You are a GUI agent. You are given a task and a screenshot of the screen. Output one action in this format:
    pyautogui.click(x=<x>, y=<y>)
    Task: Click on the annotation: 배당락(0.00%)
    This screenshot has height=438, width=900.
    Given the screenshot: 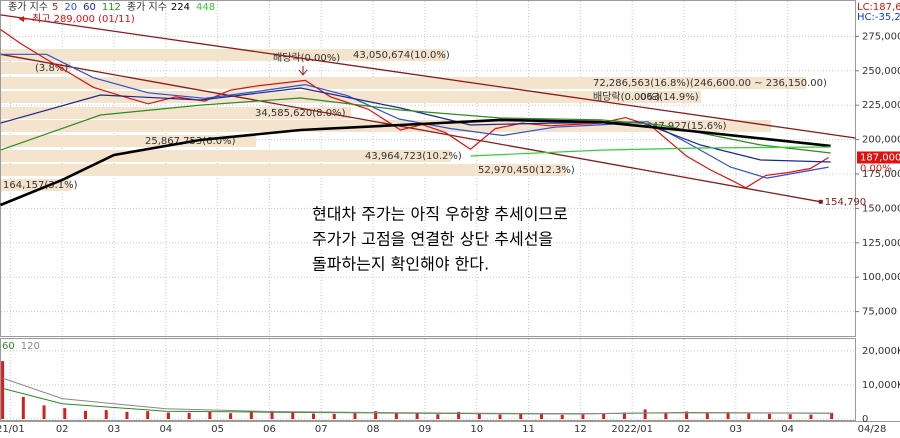 What is the action you would take?
    pyautogui.click(x=626, y=97)
    